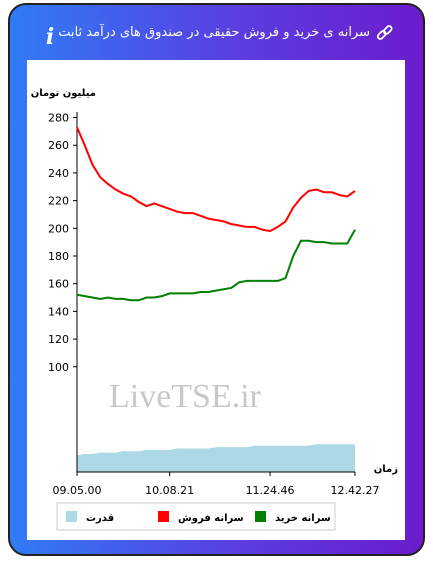 The width and height of the screenshot is (433, 574). What do you see at coordinates (58, 339) in the screenshot?
I see `y-tick-label: 120` at bounding box center [58, 339].